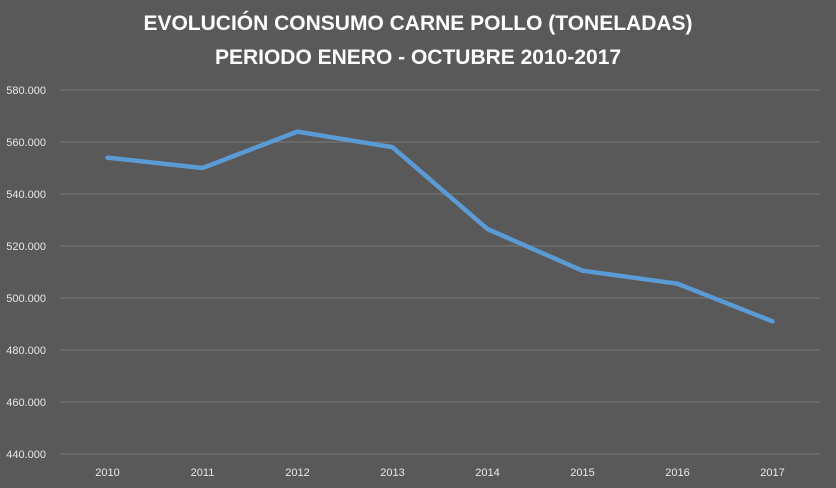 Image resolution: width=836 pixels, height=488 pixels. Describe the element at coordinates (26, 351) in the screenshot. I see `y-tick-label: 480.000` at that location.